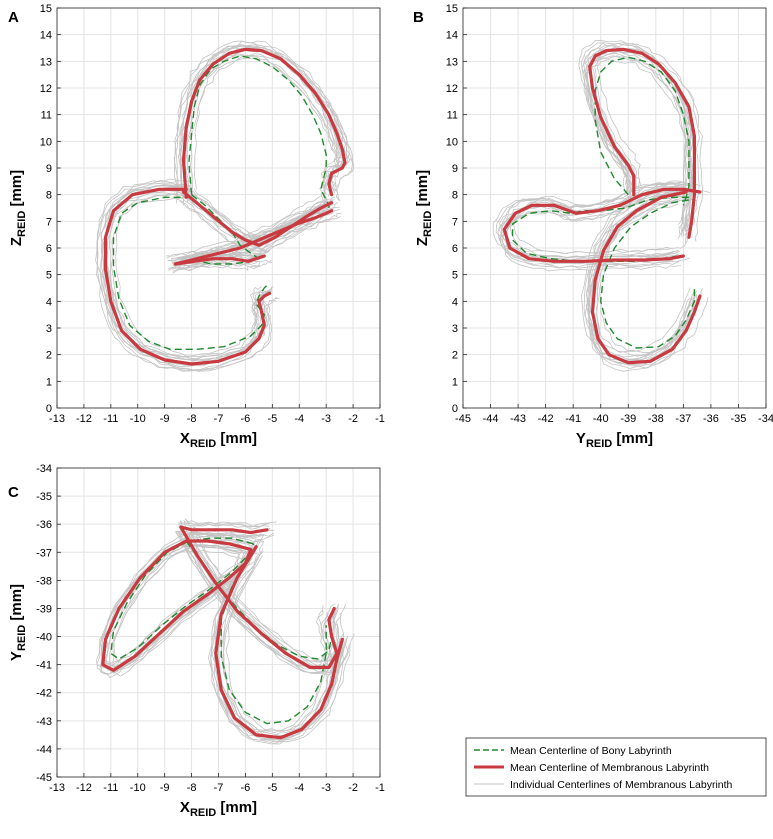 The image size is (773, 839). I want to click on legend-label: Mean Centerline of Bony Labyrinth, so click(591, 751).